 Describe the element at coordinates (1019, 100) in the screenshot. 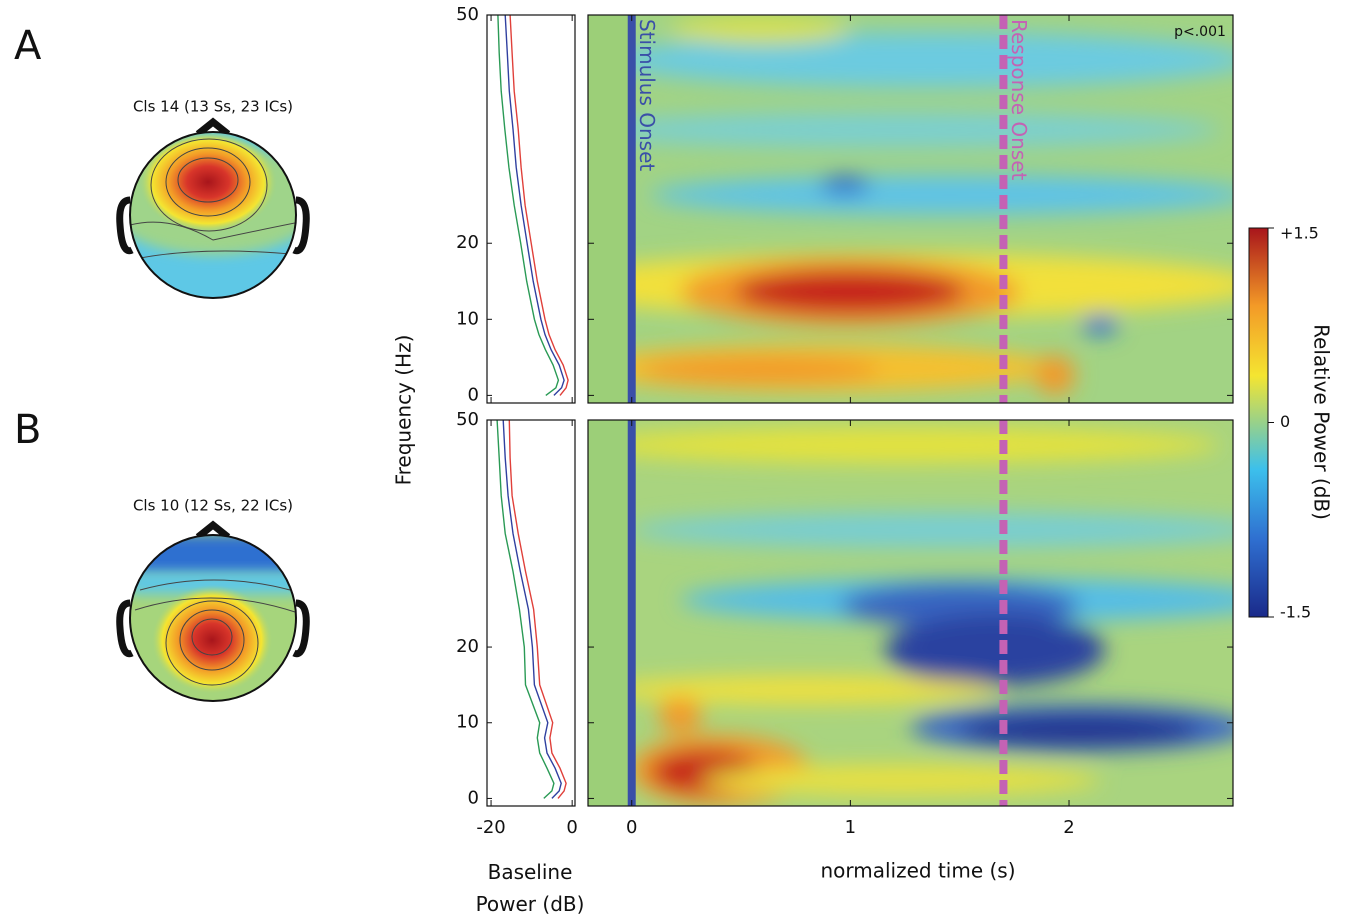

I see `event-label: Response Onset` at that location.